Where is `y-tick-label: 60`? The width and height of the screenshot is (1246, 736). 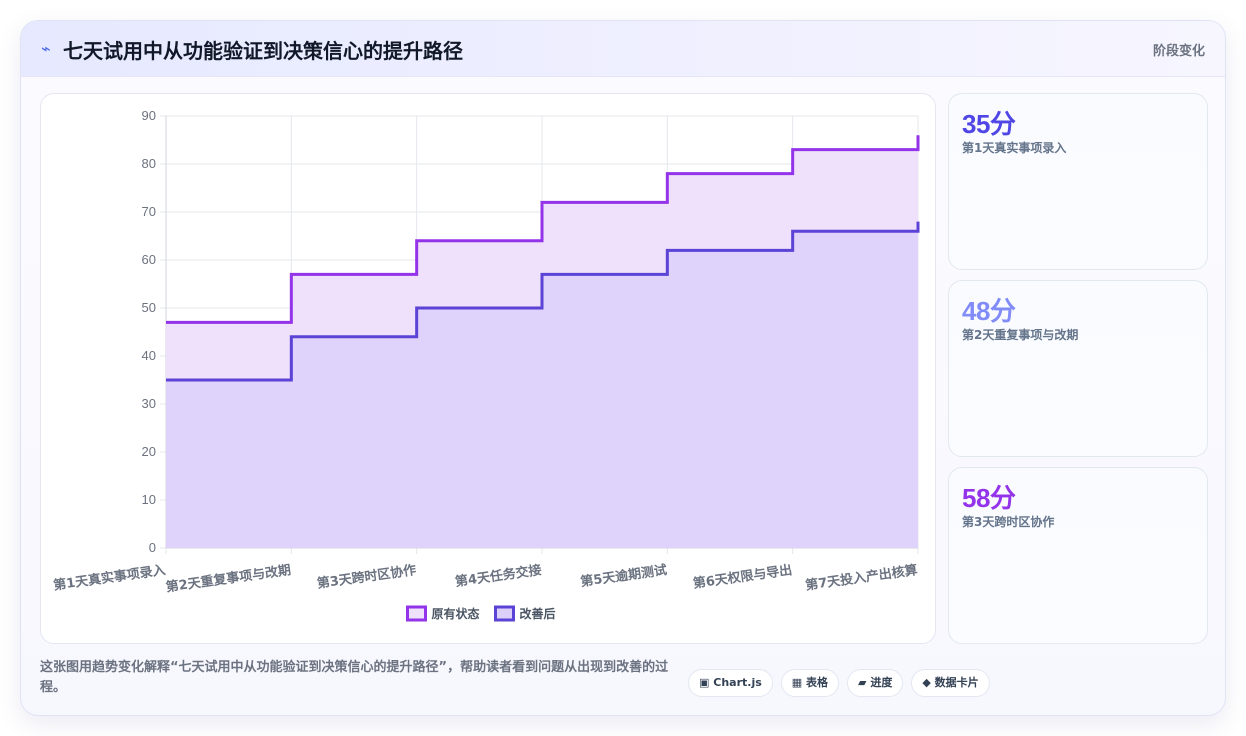
y-tick-label: 60 is located at coordinates (149, 259).